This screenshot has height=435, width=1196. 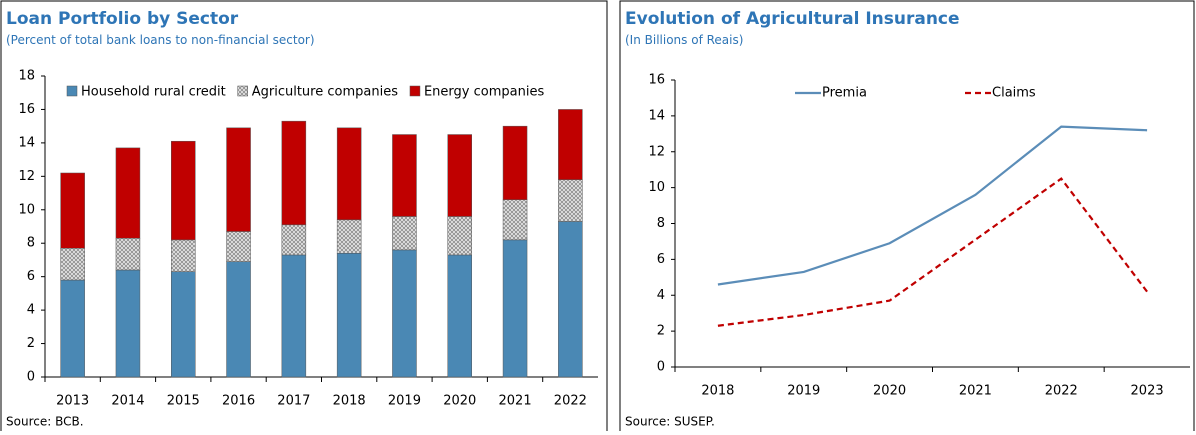 What do you see at coordinates (45, 422) in the screenshot?
I see `source-note: Source: BCB.` at bounding box center [45, 422].